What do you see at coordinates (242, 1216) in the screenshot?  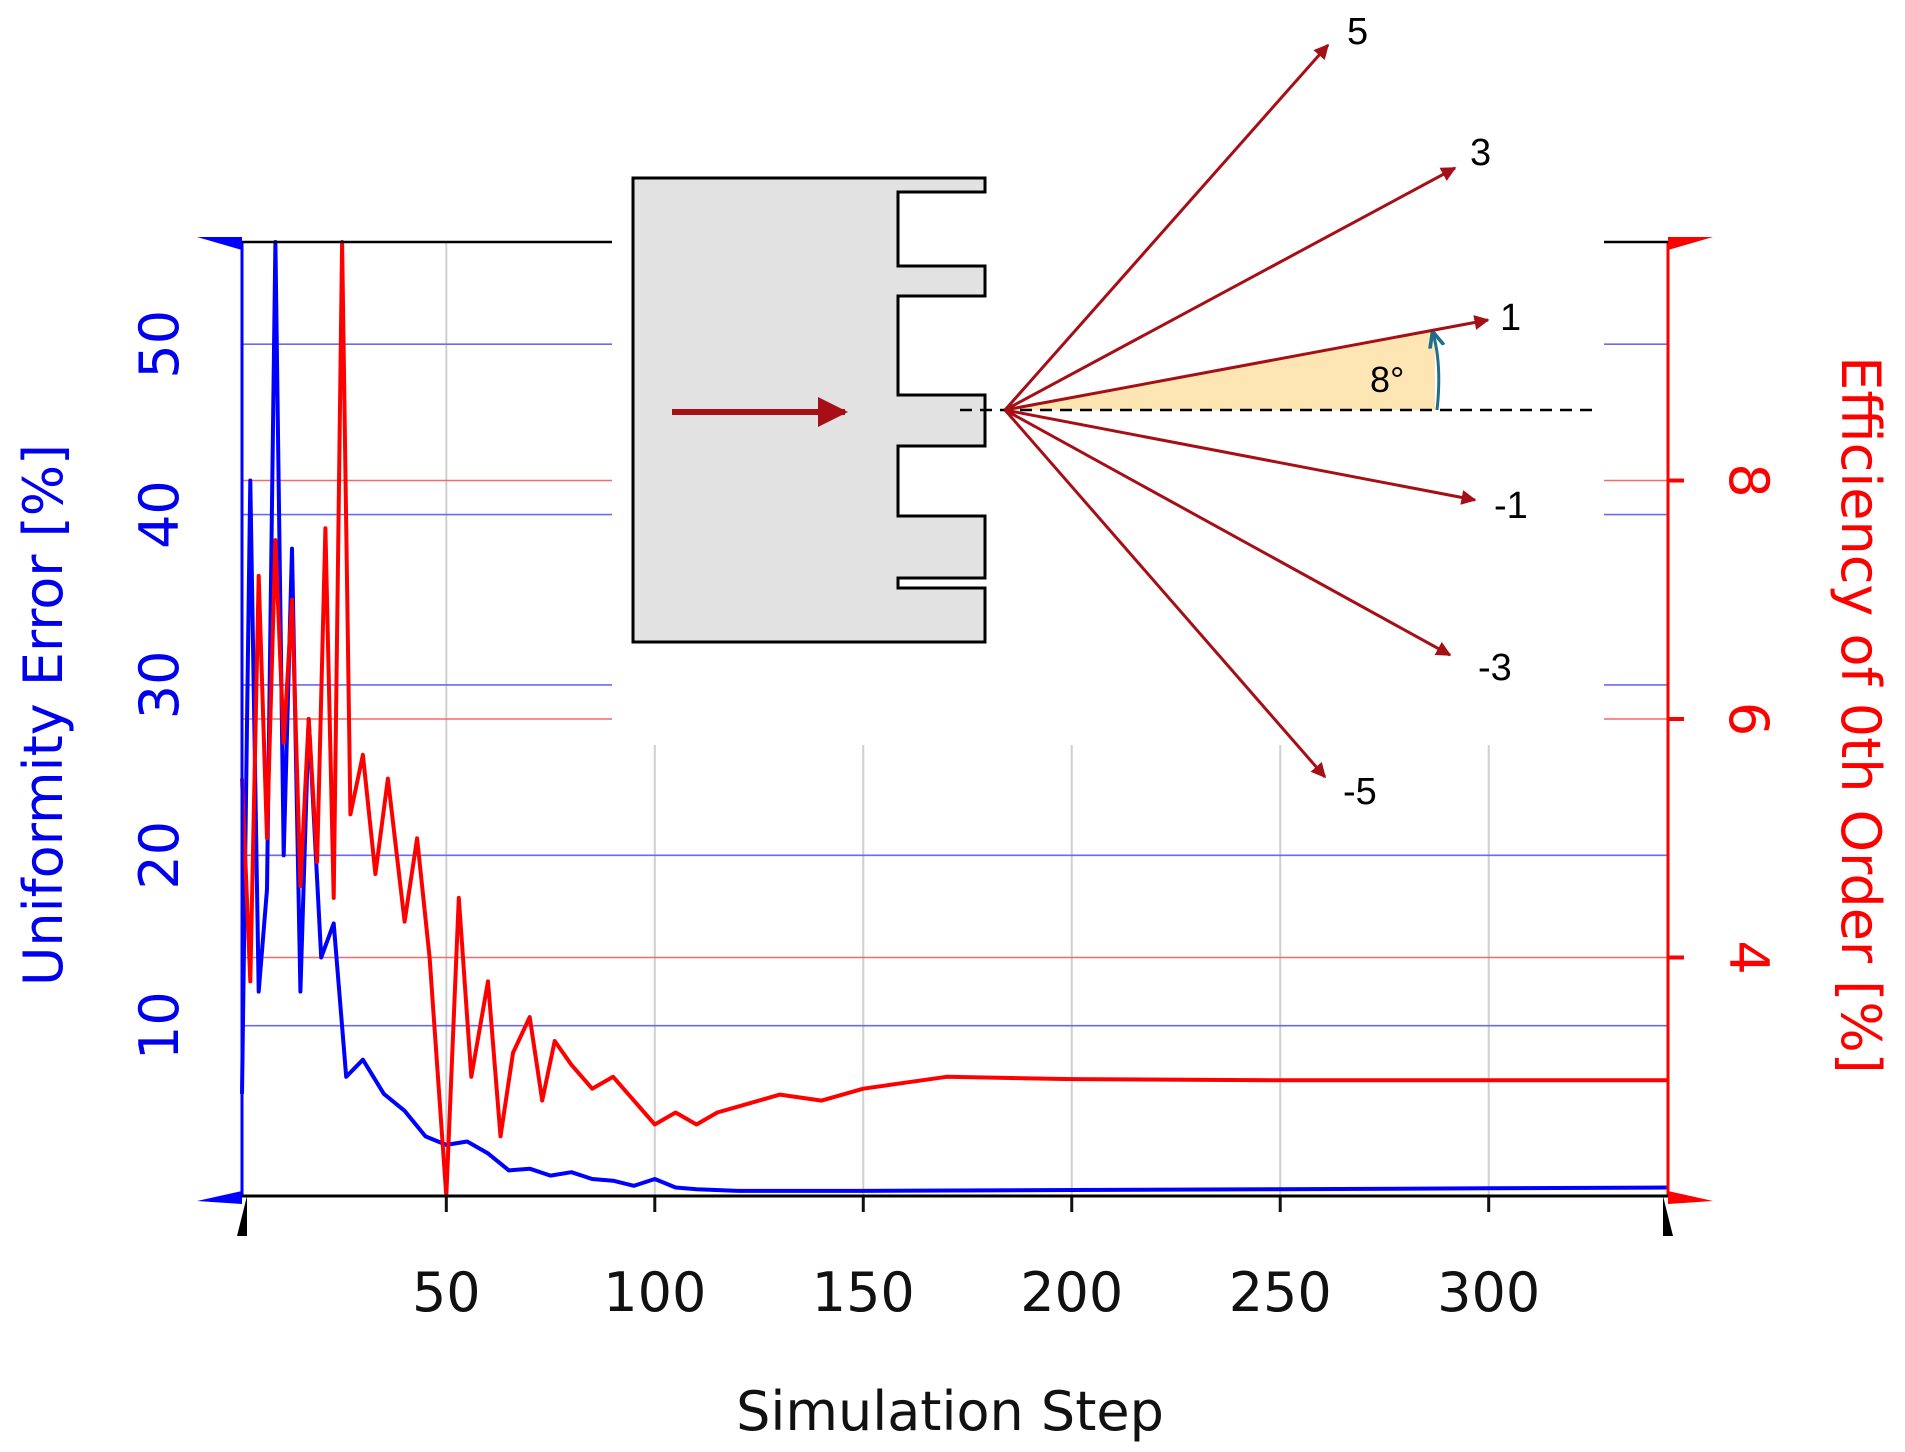 I see `x-left-marker` at bounding box center [242, 1216].